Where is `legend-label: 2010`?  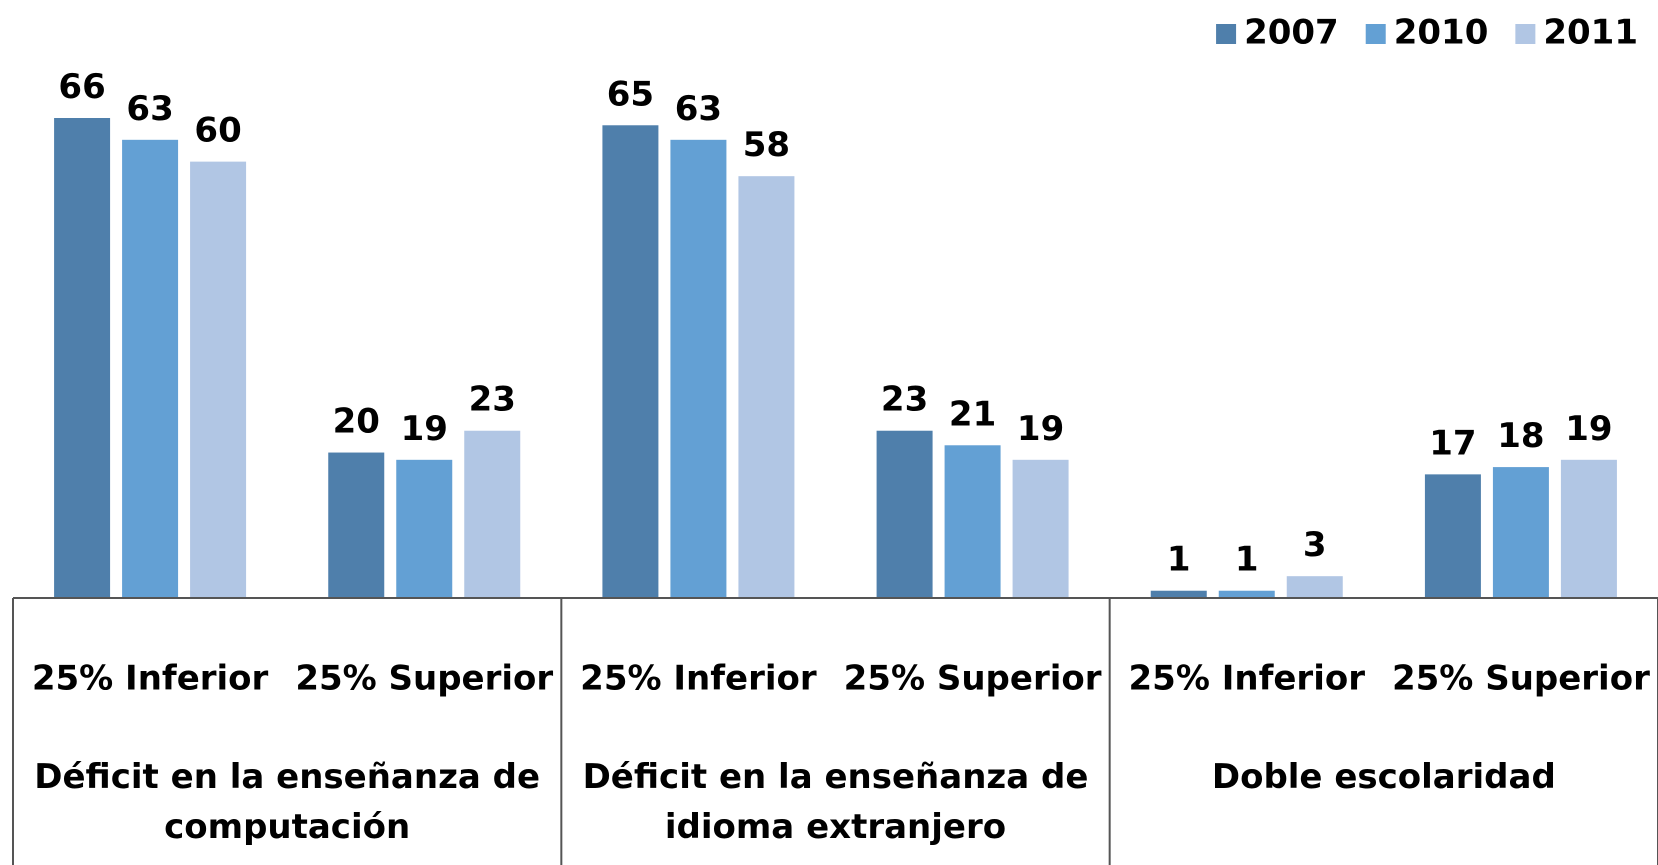 legend-label: 2010 is located at coordinates (1441, 33).